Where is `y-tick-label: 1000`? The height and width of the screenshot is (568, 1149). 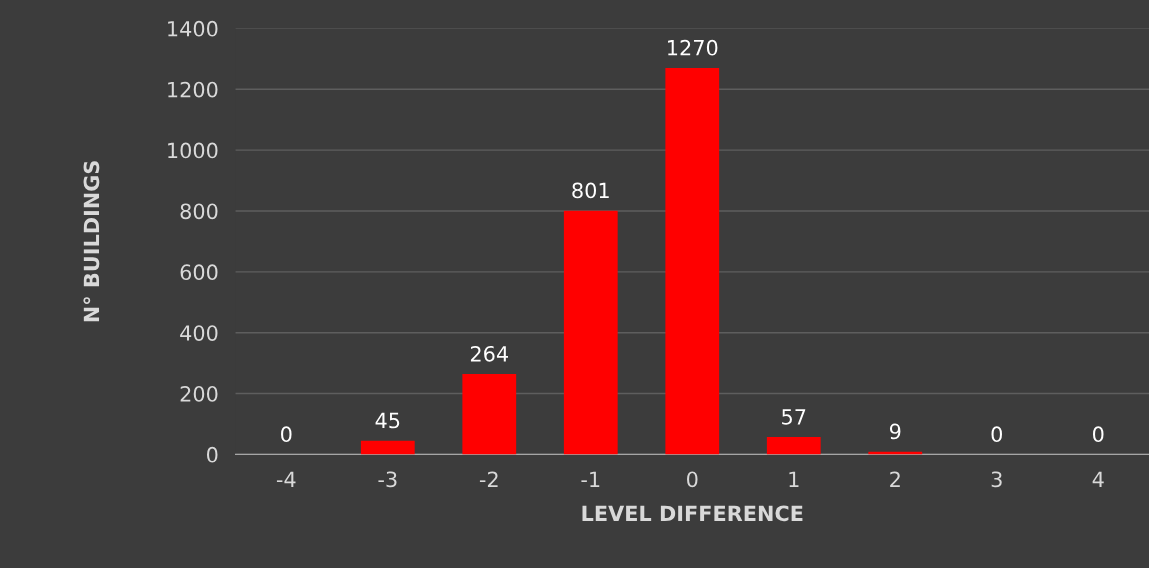 y-tick-label: 1000 is located at coordinates (193, 150).